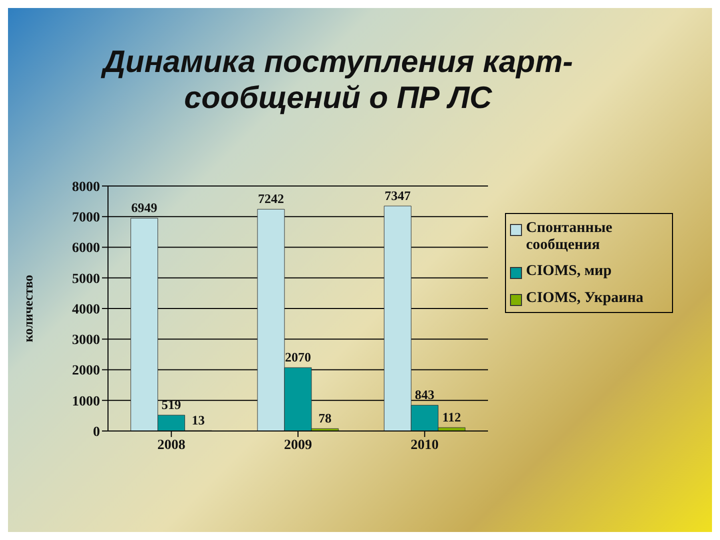  Describe the element at coordinates (28, 308) in the screenshot. I see `y-axis-title: количество` at that location.